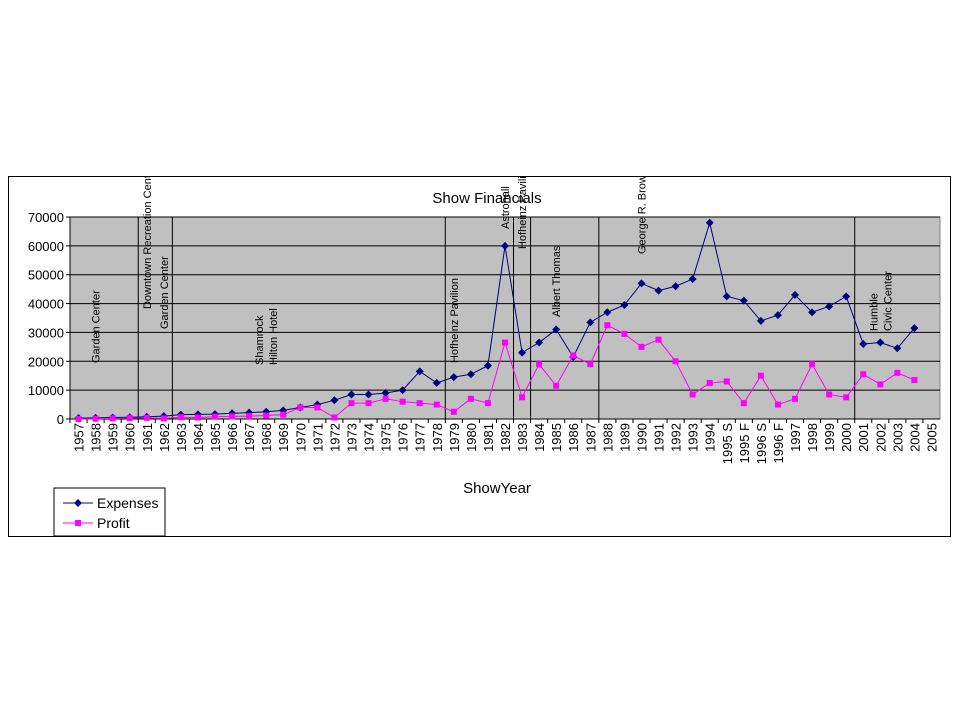 Image resolution: width=960 pixels, height=720 pixels. I want to click on x-tick-label-26: 1983, so click(522, 437).